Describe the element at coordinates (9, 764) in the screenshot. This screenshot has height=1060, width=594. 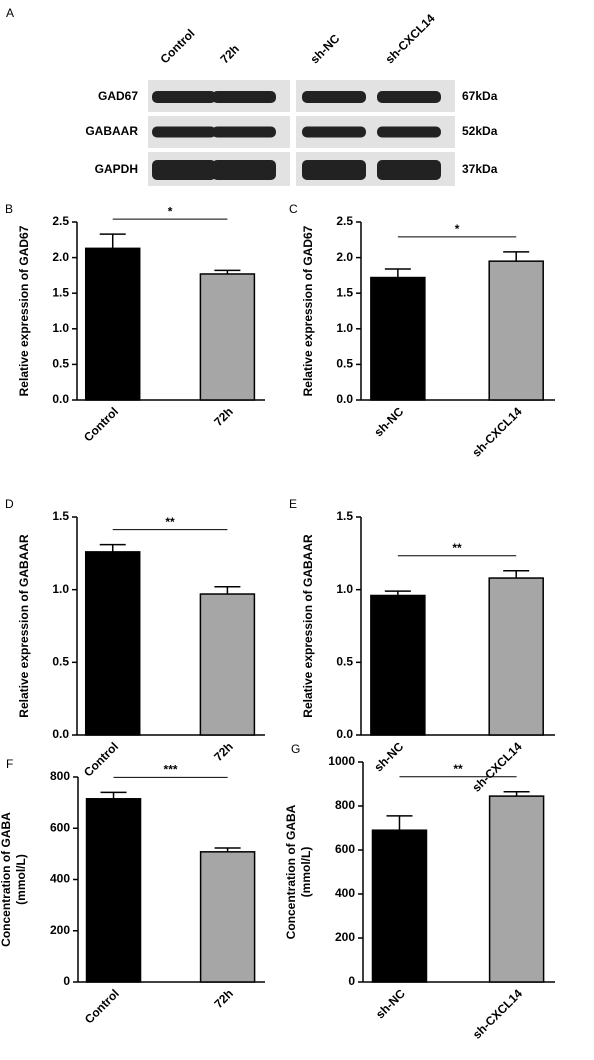
I see `panel-label: F` at that location.